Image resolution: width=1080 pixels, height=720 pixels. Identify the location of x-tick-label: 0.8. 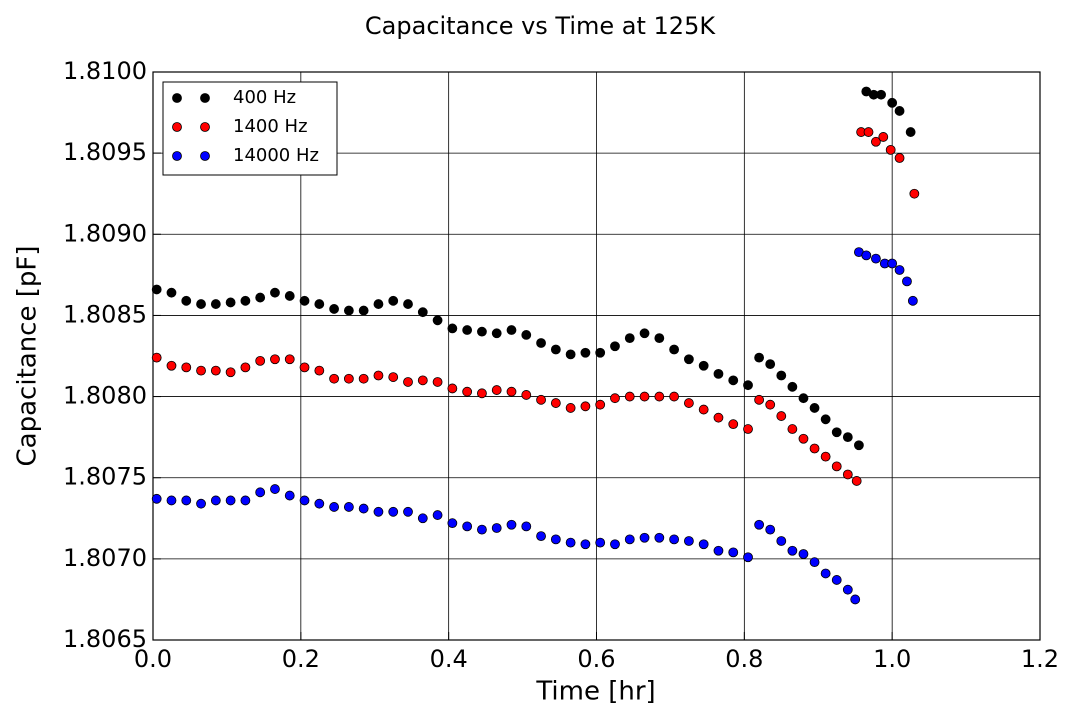
(744, 659).